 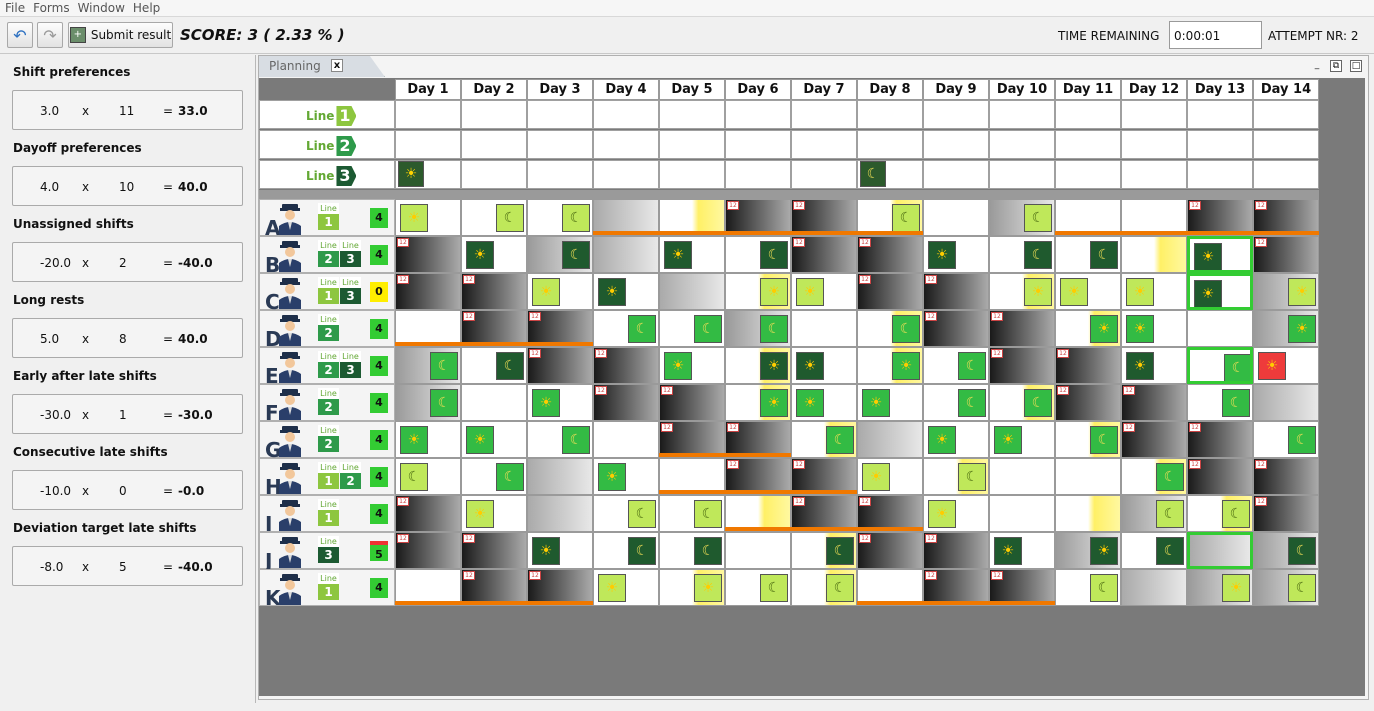 I want to click on maximize-icon: □, so click(x=1356, y=66).